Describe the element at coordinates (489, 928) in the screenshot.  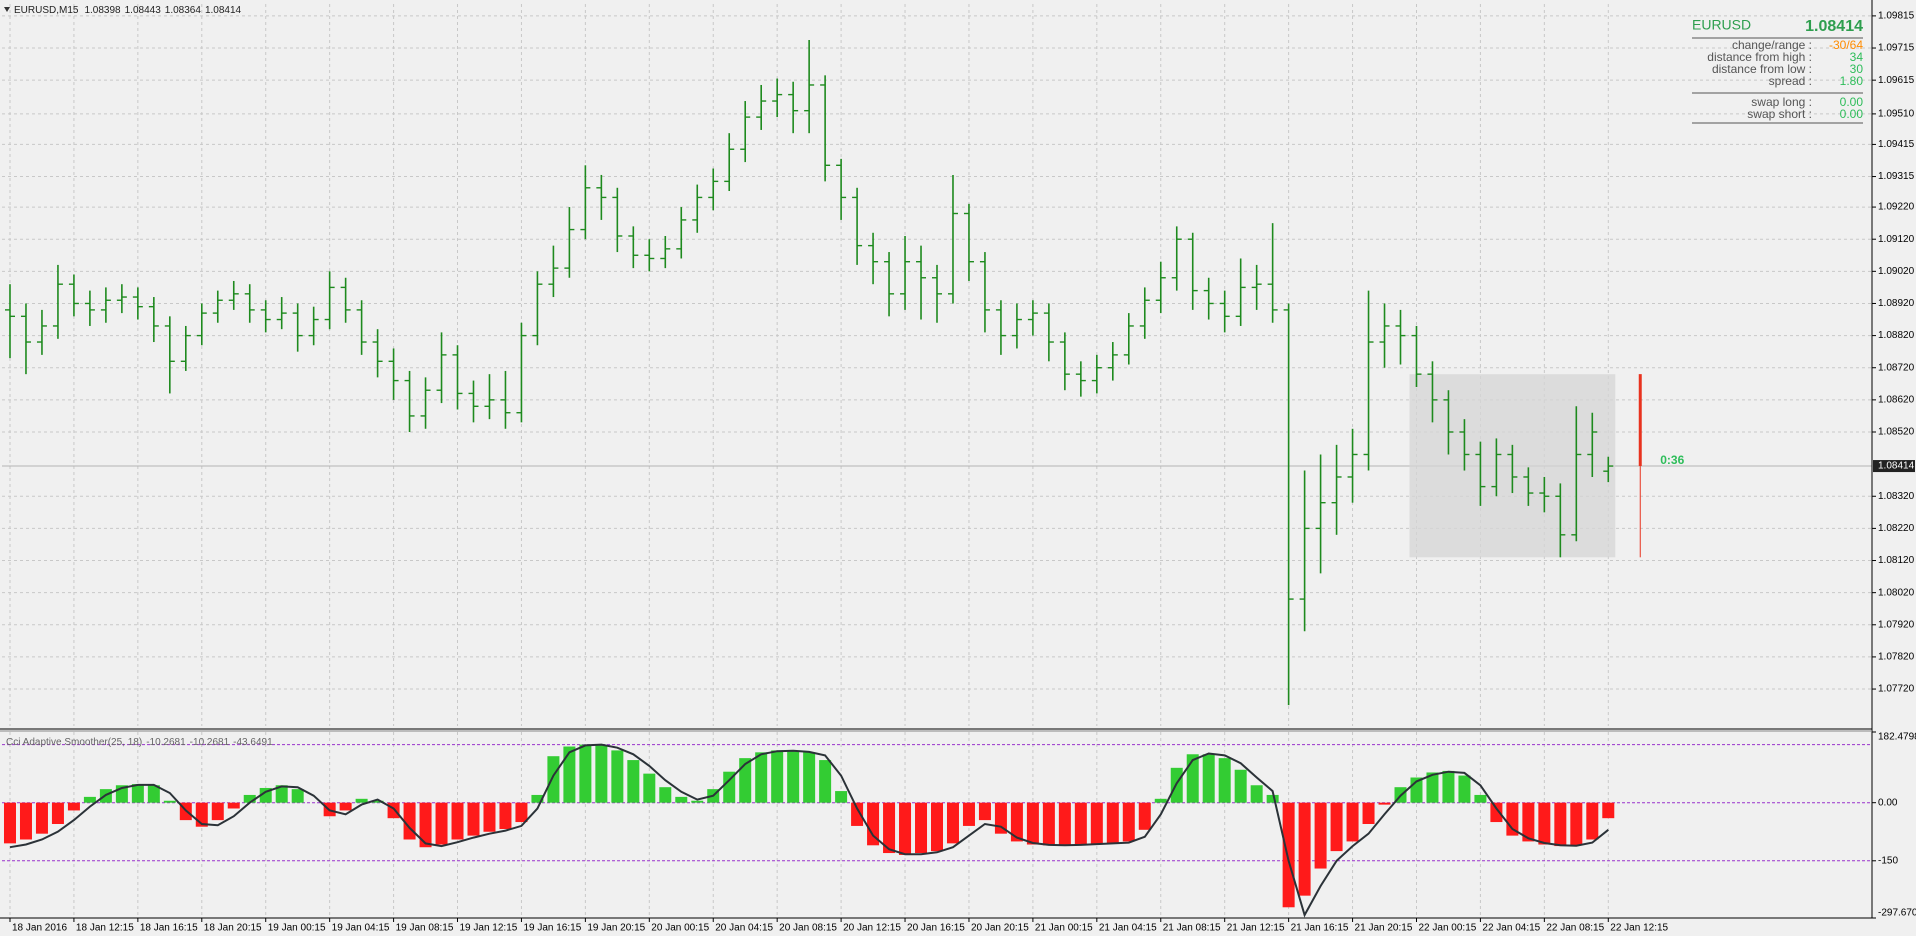
I see `x-tick-label: 19 Jan 12:15` at that location.